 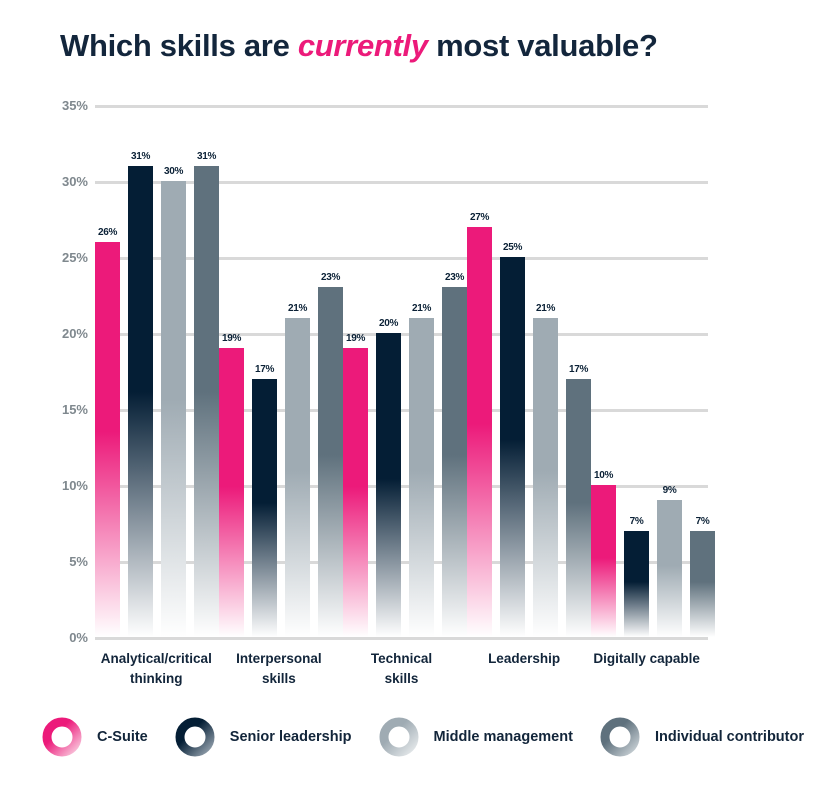 I want to click on bar-column: 25%, so click(x=512, y=439).